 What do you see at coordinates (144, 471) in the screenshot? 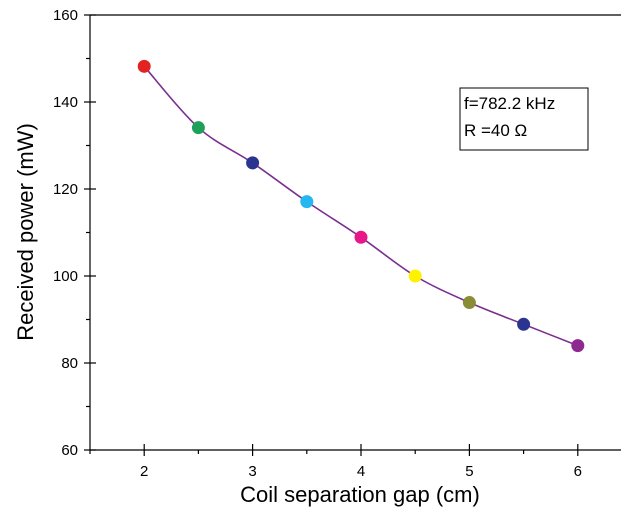
I see `x-tick-label: 2` at bounding box center [144, 471].